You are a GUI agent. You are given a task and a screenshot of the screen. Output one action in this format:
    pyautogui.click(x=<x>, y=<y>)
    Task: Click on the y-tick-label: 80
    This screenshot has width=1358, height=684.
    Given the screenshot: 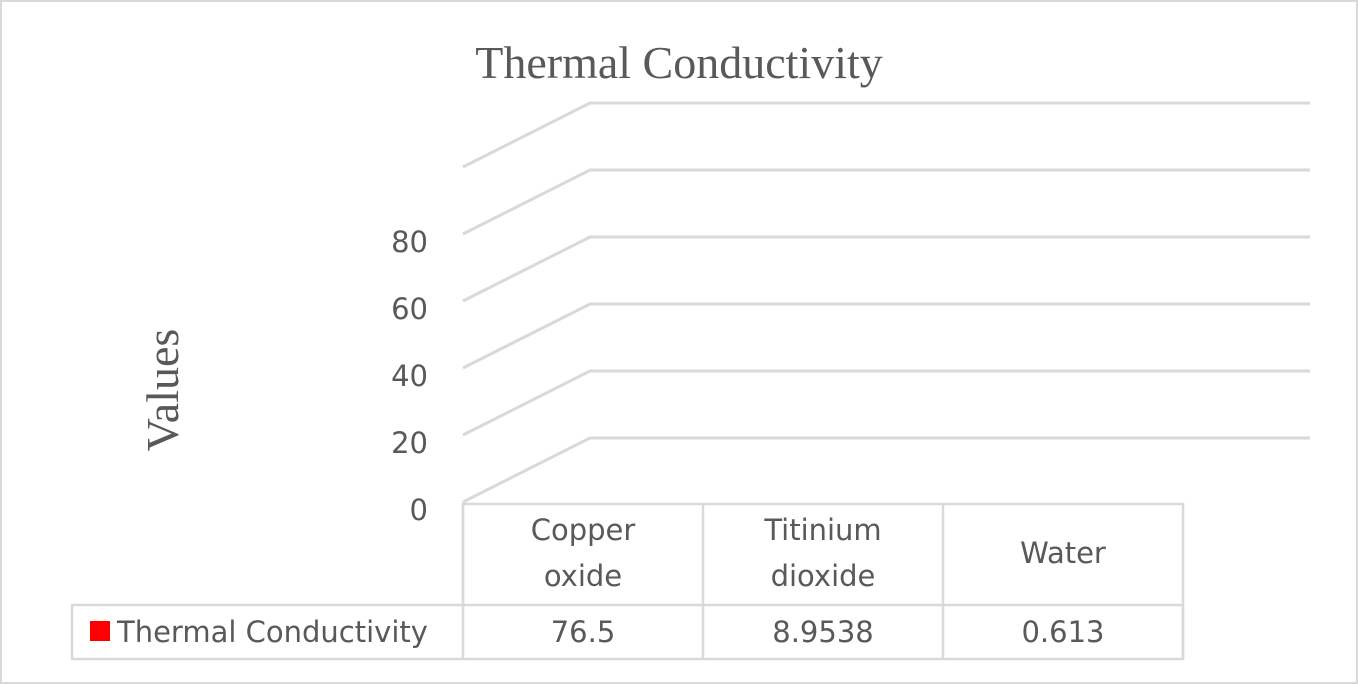 What is the action you would take?
    pyautogui.click(x=409, y=242)
    